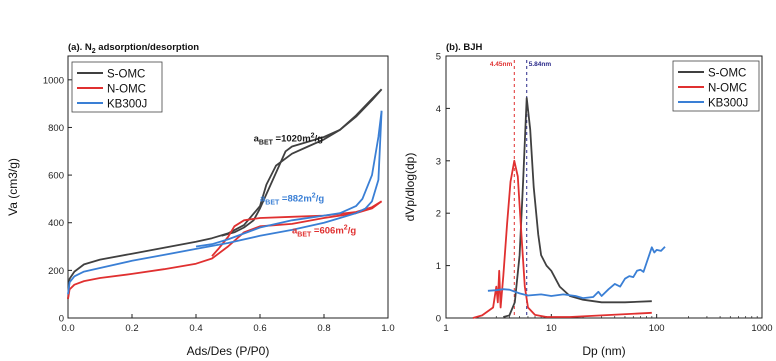  What do you see at coordinates (131, 328) in the screenshot?
I see `panel-a-x-tick-label: 0.2` at bounding box center [131, 328].